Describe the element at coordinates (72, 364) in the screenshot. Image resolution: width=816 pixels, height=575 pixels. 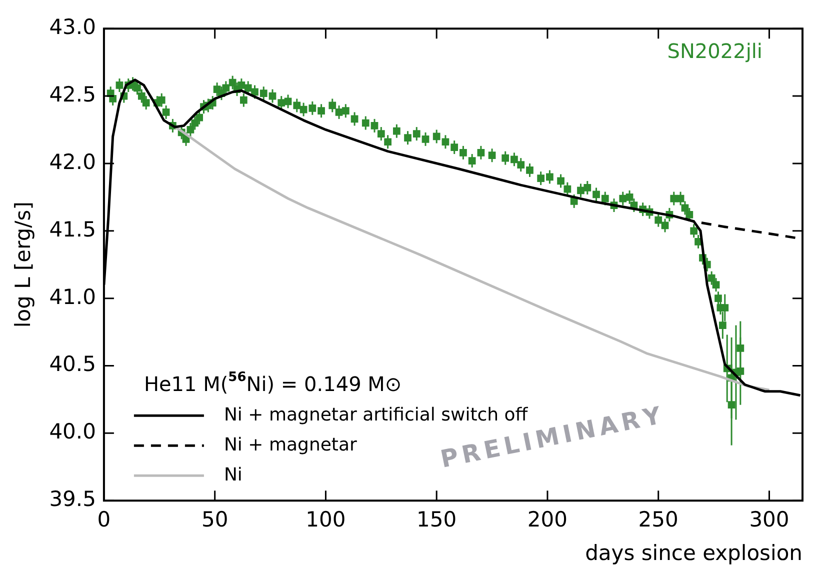
I see `y-tick-label: 40.5` at that location.